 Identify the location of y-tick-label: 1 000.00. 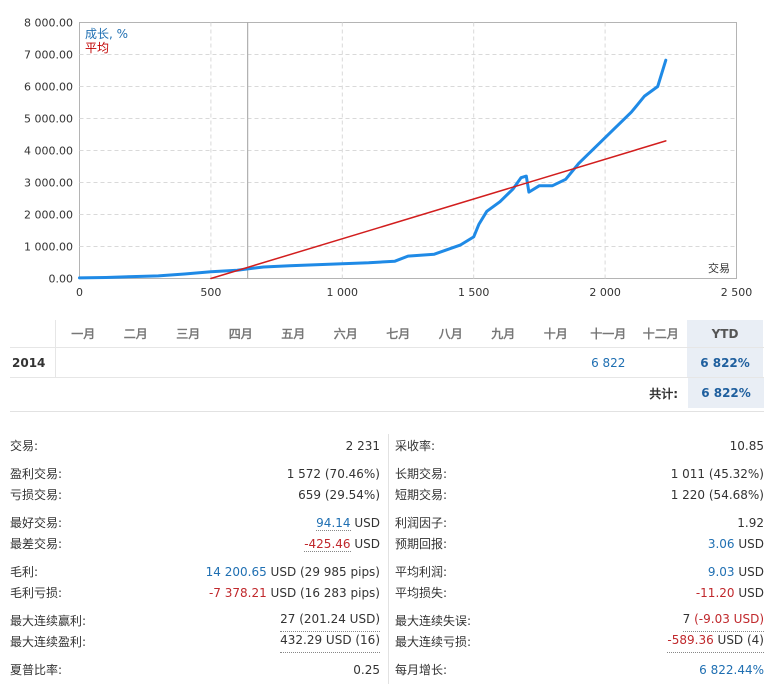
(48, 247).